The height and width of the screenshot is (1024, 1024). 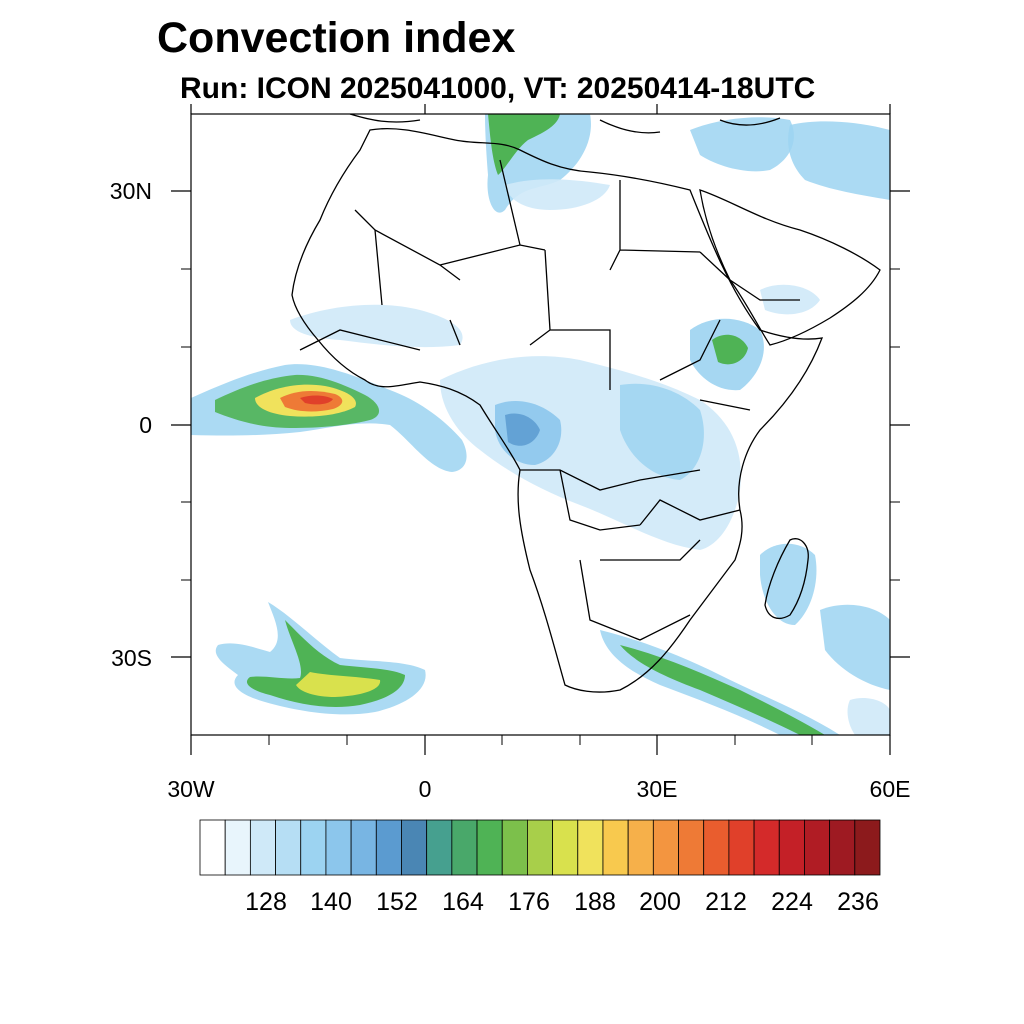 I want to click on lon-label-30w: 30W, so click(x=191, y=789).